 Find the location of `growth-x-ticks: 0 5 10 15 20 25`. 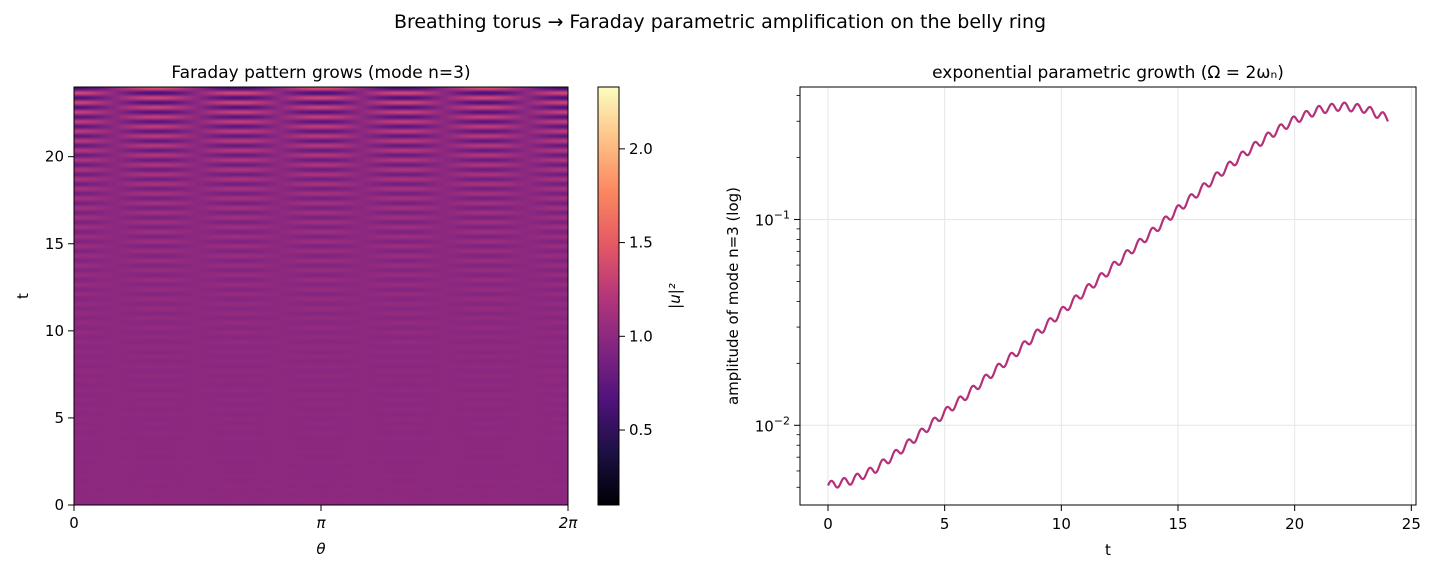

growth-x-ticks: 0 5 10 15 20 25 is located at coordinates (1122, 519).